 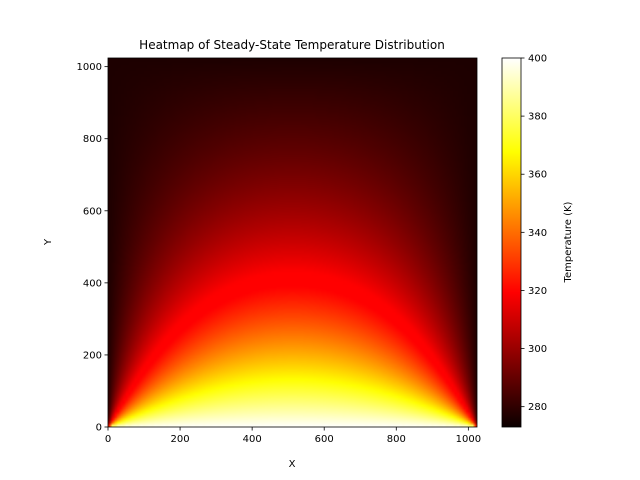 I want to click on y-tick-label: 1000, so click(x=89, y=67).